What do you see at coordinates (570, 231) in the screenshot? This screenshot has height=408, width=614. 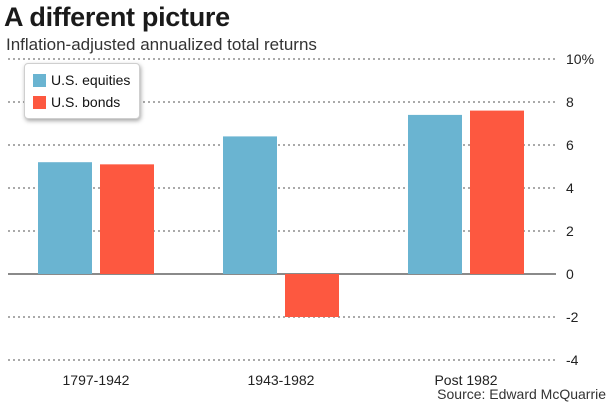 I see `y-tick-label: 2` at bounding box center [570, 231].